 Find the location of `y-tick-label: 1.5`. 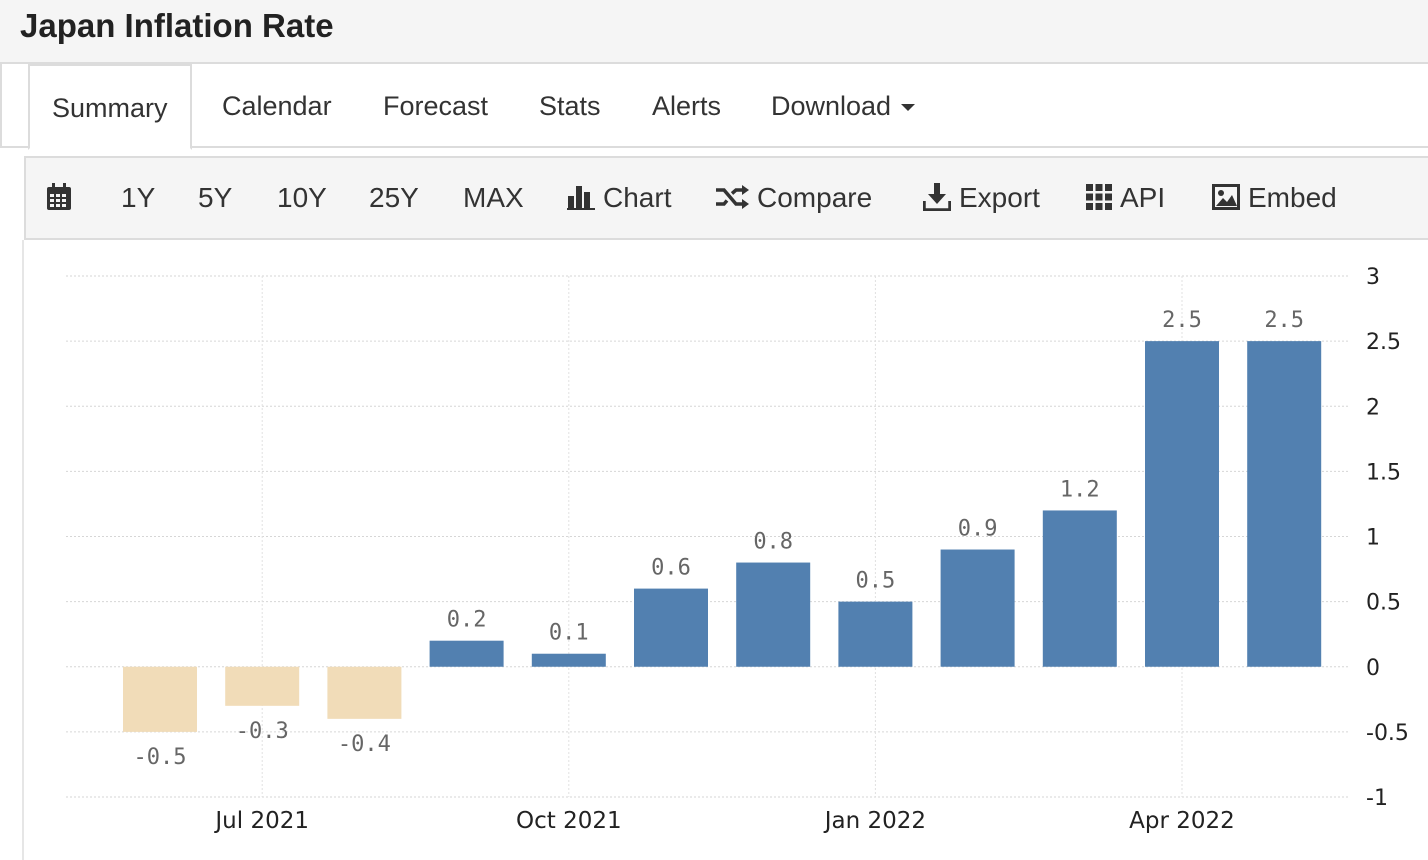

y-tick-label: 1.5 is located at coordinates (1383, 472).